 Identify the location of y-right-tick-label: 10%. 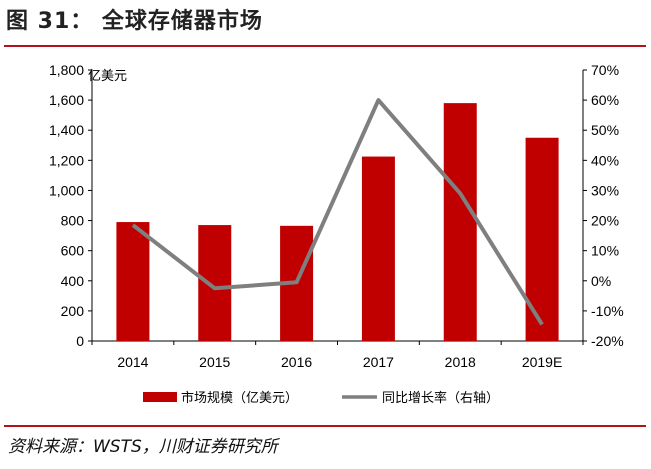
(605, 251).